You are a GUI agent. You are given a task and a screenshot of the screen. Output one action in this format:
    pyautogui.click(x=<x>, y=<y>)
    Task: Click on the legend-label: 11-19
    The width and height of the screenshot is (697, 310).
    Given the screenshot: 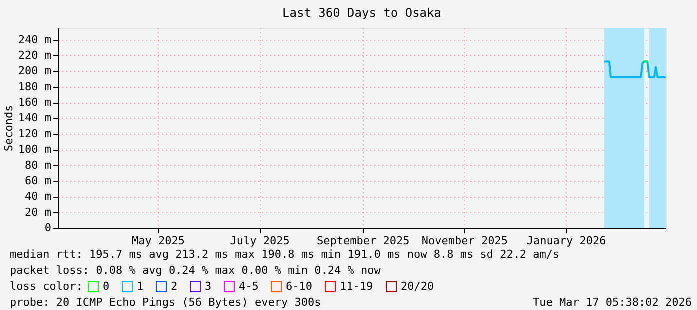 What is the action you would take?
    pyautogui.click(x=357, y=286)
    